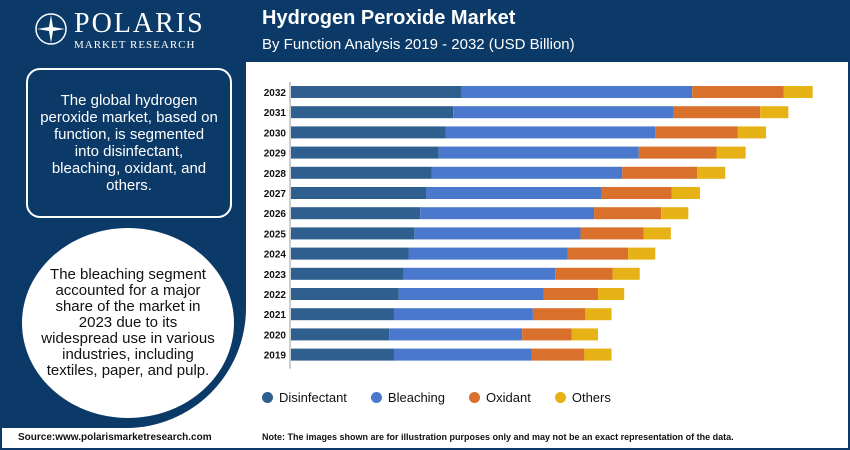 This screenshot has height=450, width=850. Describe the element at coordinates (275, 174) in the screenshot. I see `y-tick-label: 2028` at that location.